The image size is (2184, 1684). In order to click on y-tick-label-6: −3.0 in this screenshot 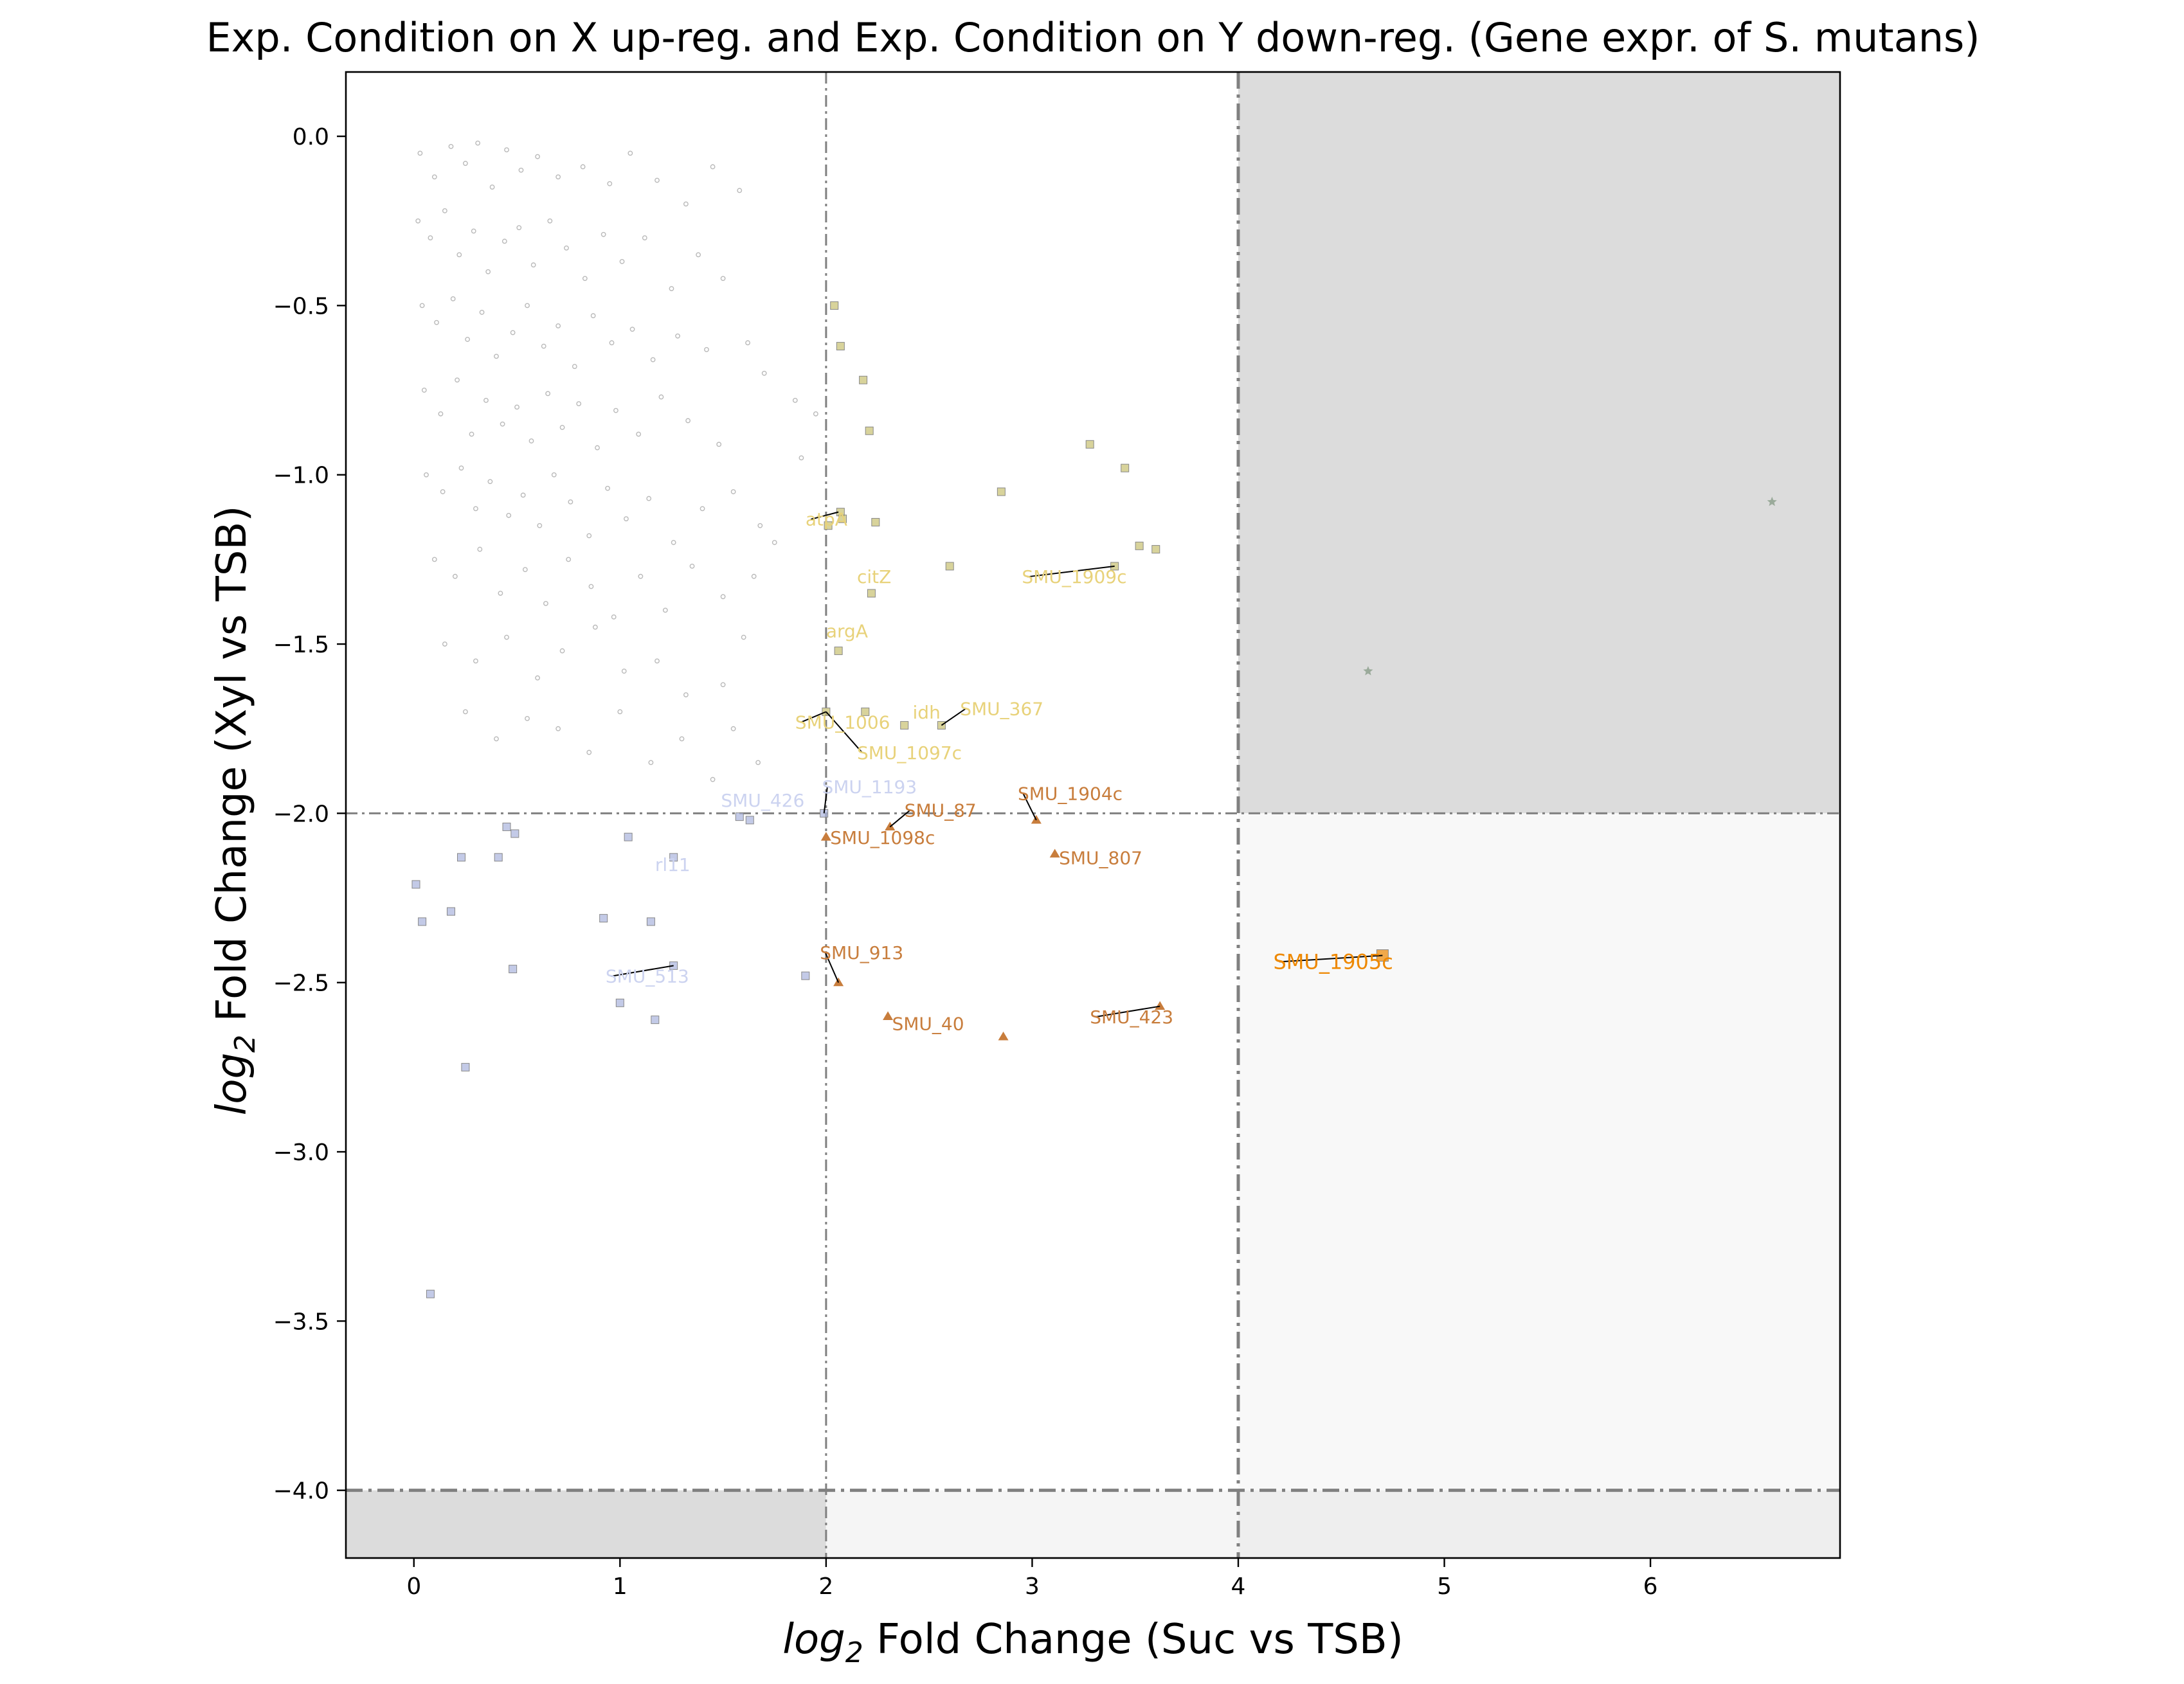, I will do `click(301, 1153)`.